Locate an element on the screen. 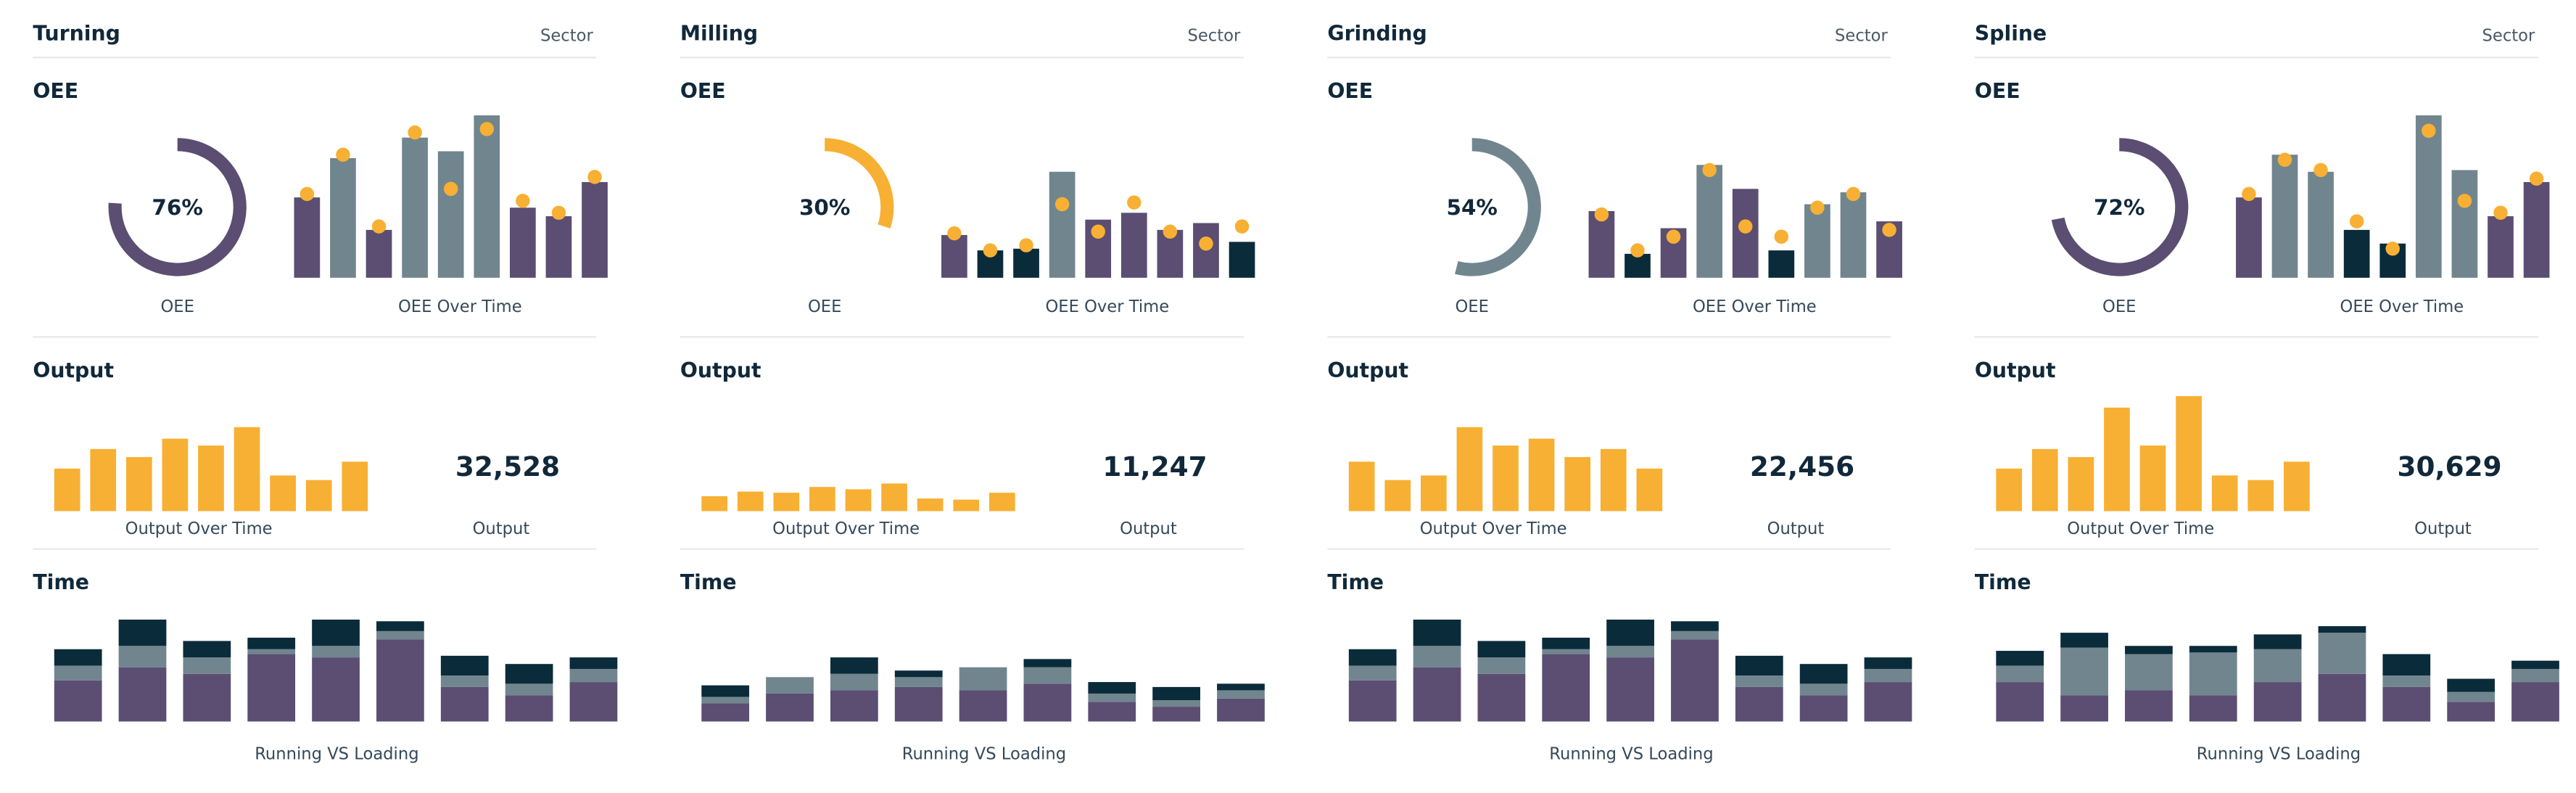 This screenshot has width=2576, height=793. section-heading: Output is located at coordinates (1367, 370).